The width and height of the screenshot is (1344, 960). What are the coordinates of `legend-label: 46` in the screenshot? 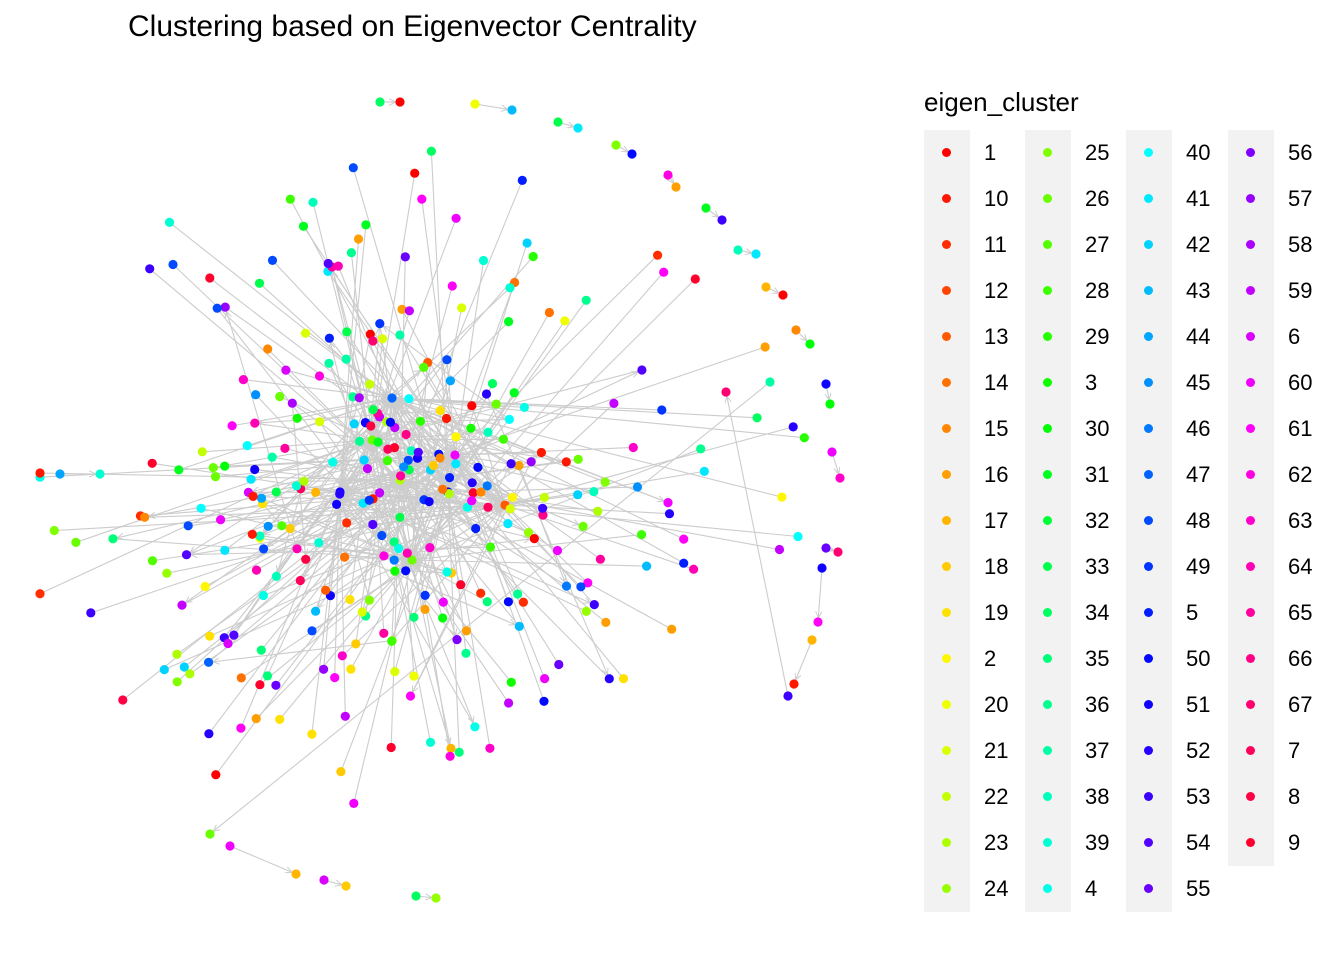 It's located at (1198, 428).